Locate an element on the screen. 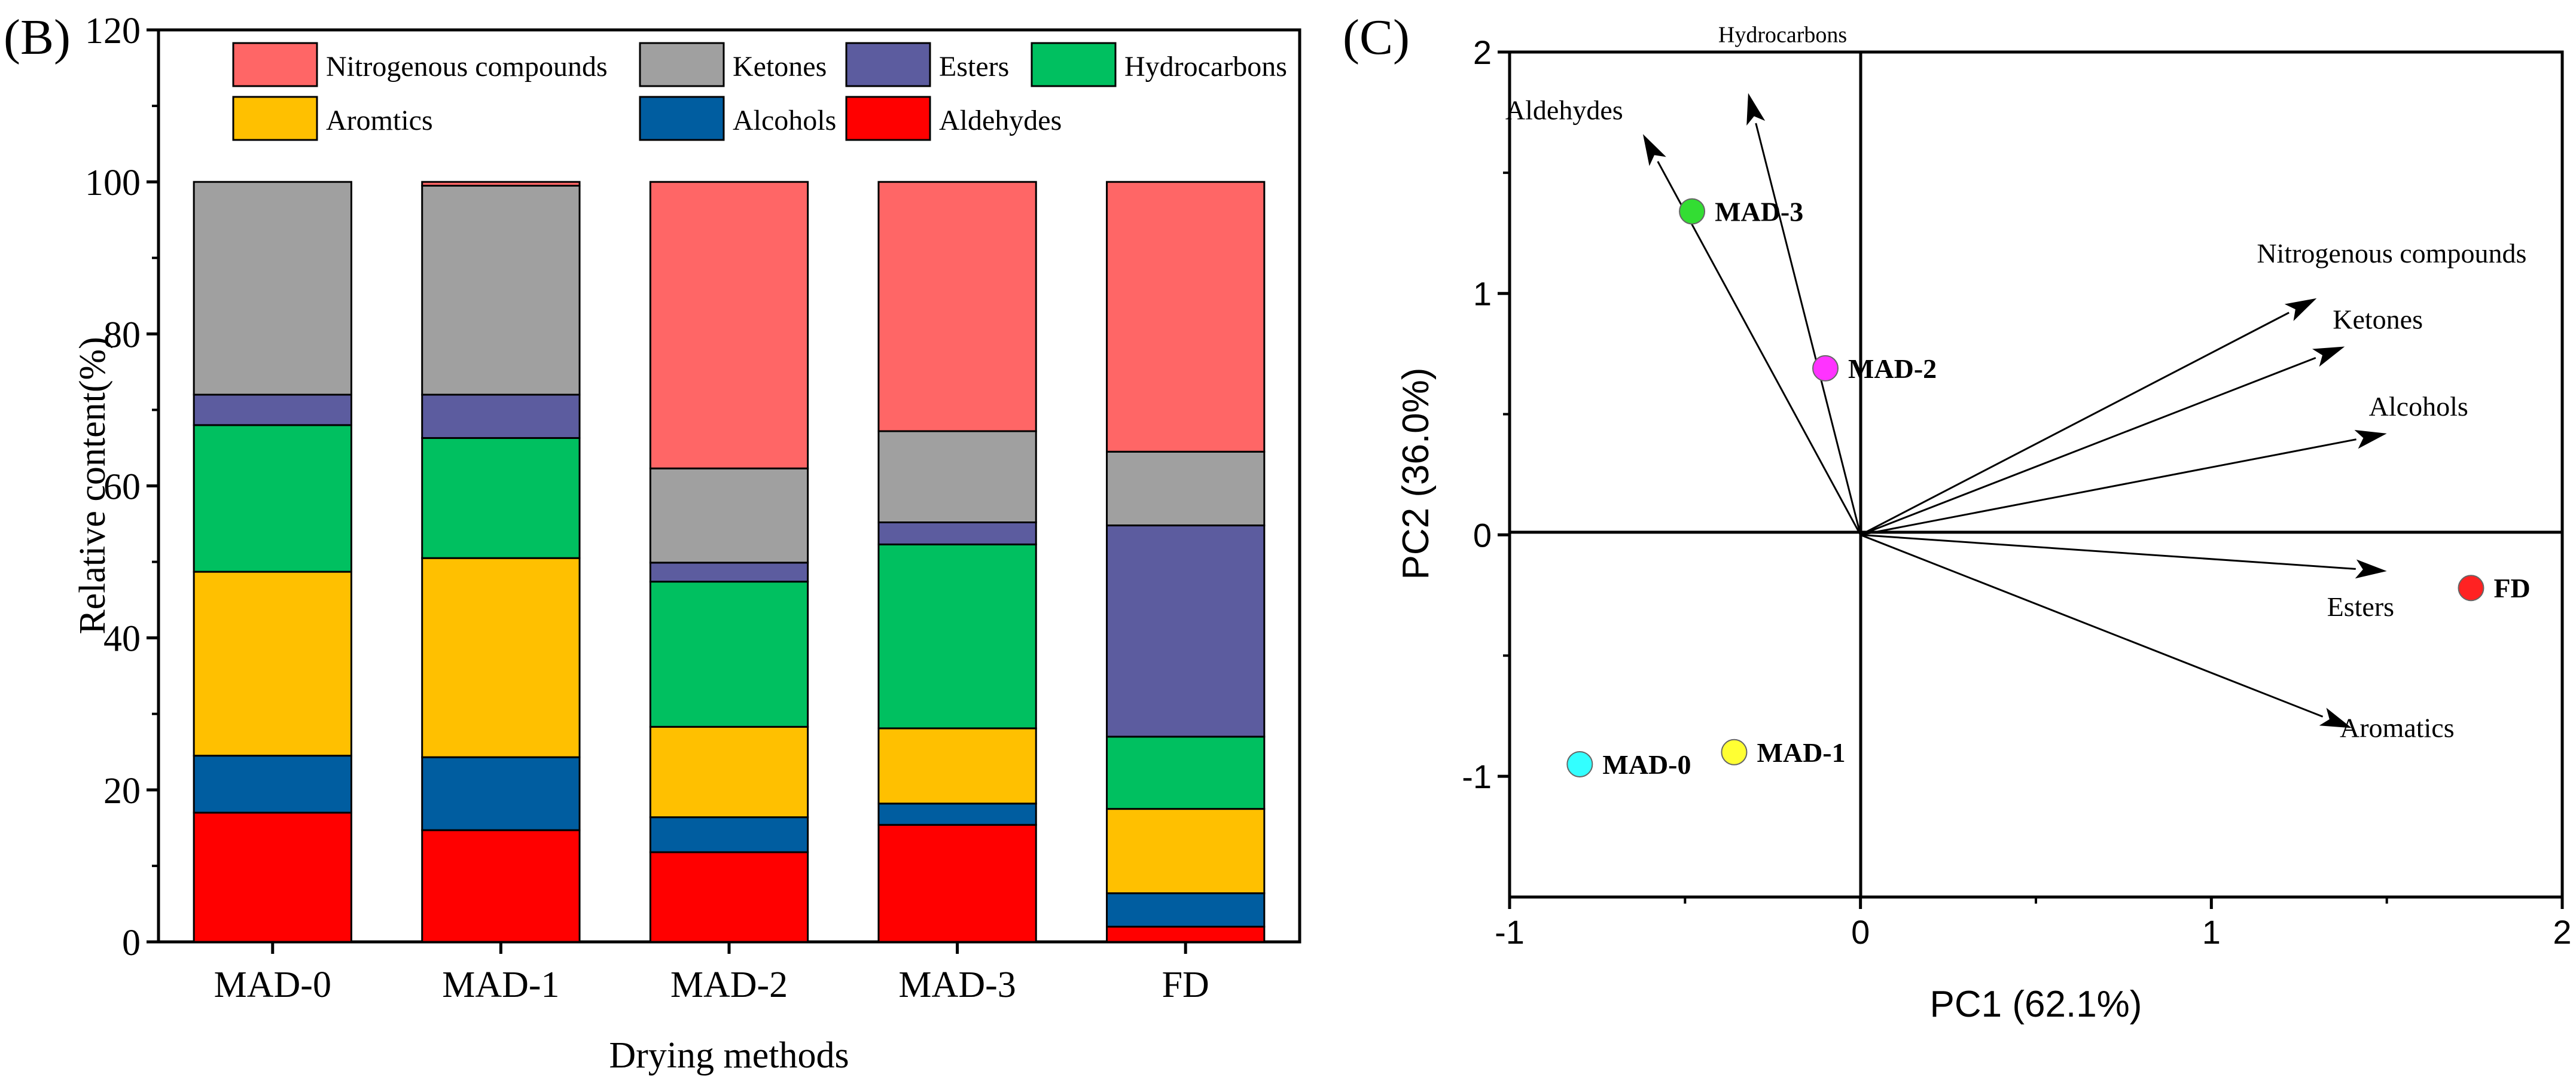 Image resolution: width=2576 pixels, height=1086 pixels. bar-segment-mad-1-aldehydes is located at coordinates (501, 886).